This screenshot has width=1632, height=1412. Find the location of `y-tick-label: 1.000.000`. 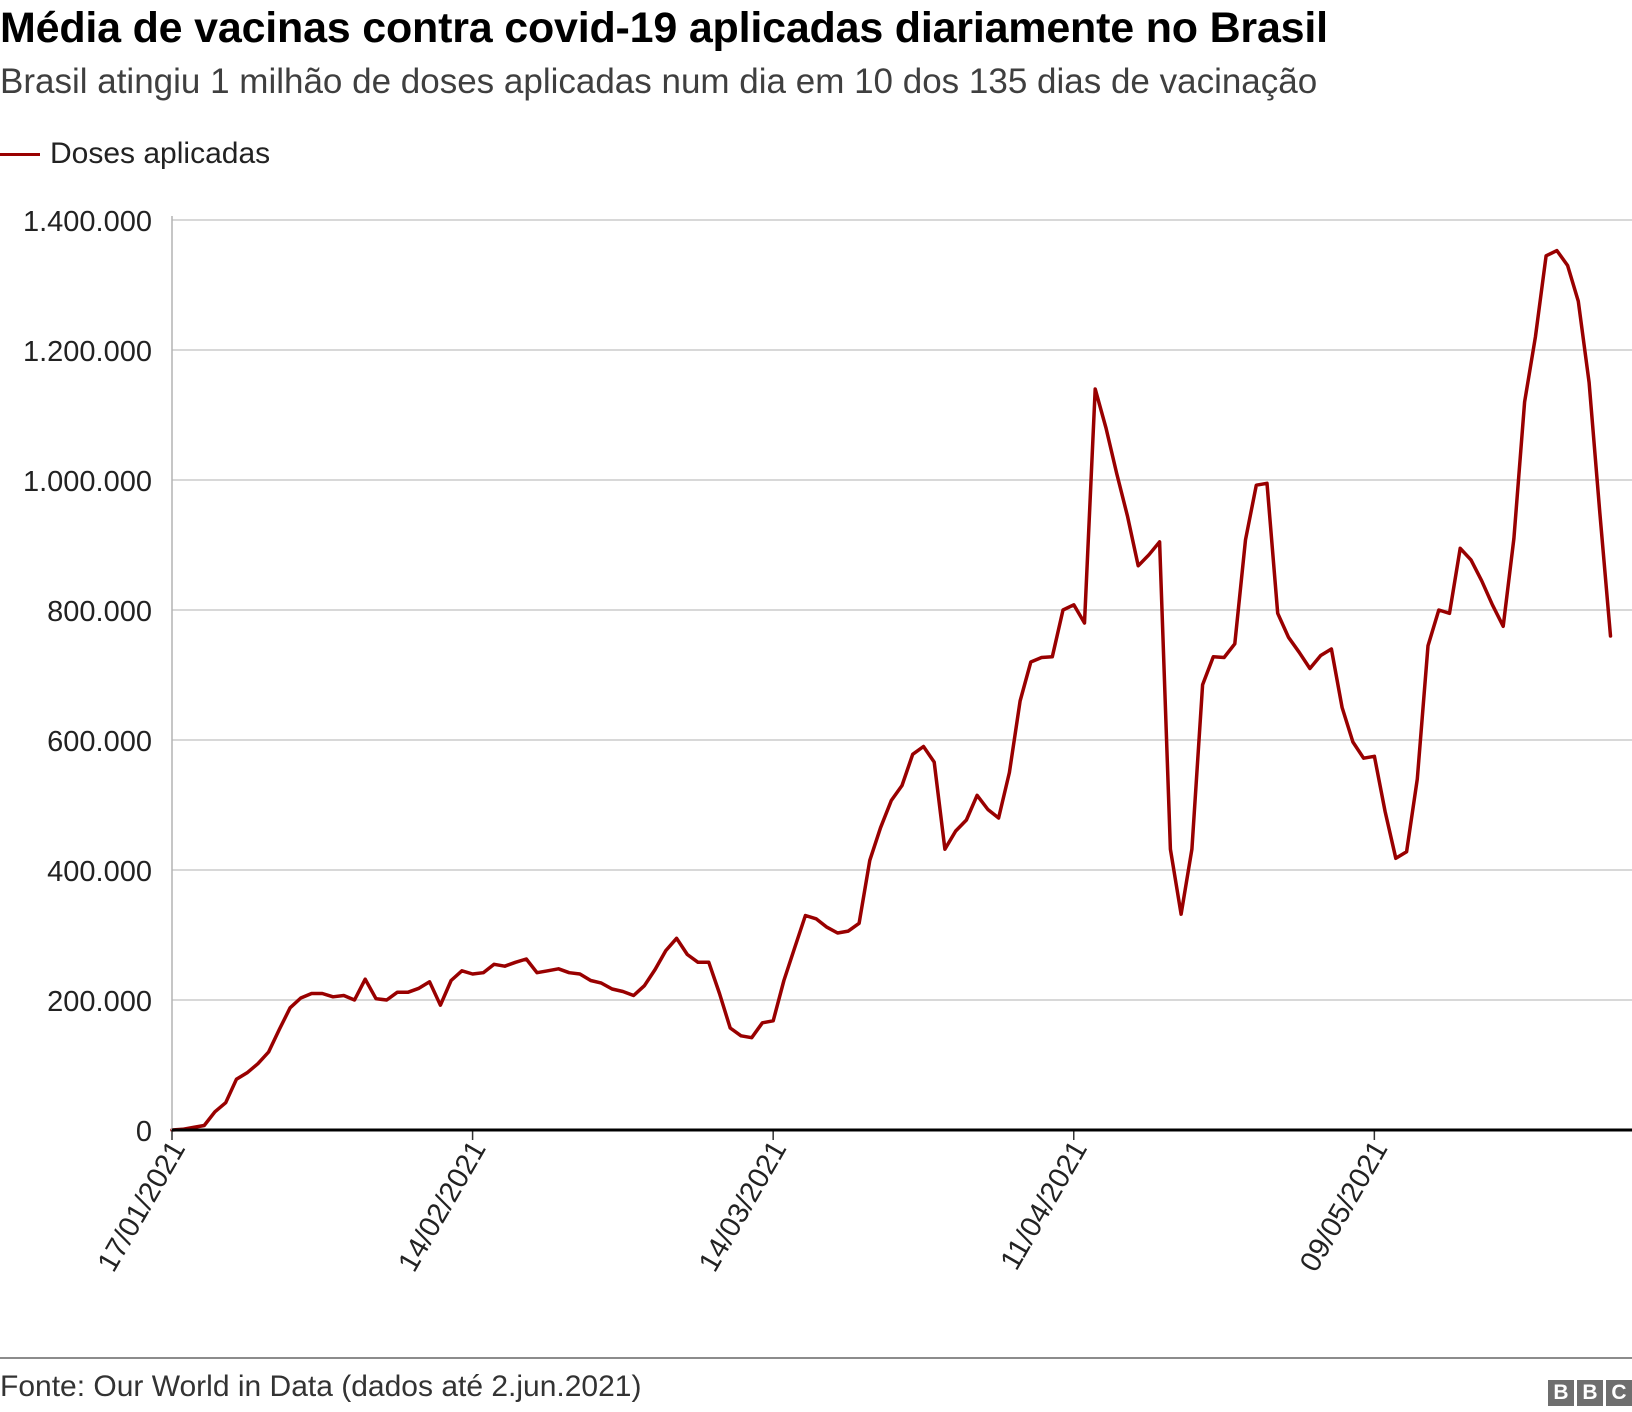

y-tick-label: 1.000.000 is located at coordinates (87, 482).